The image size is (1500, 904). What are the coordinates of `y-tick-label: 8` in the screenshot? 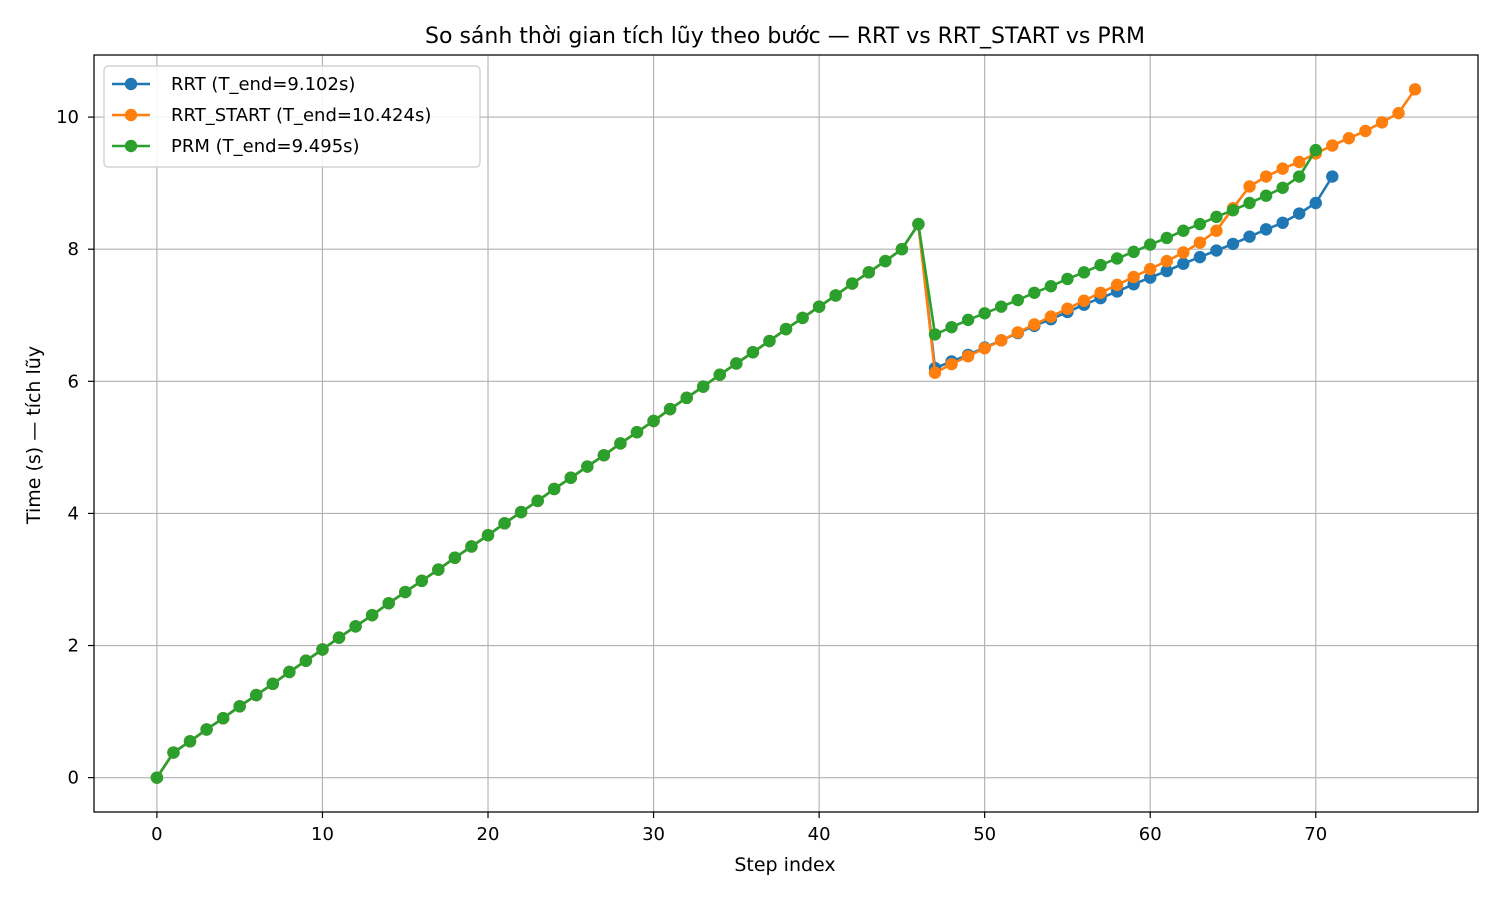 It's located at (73, 249).